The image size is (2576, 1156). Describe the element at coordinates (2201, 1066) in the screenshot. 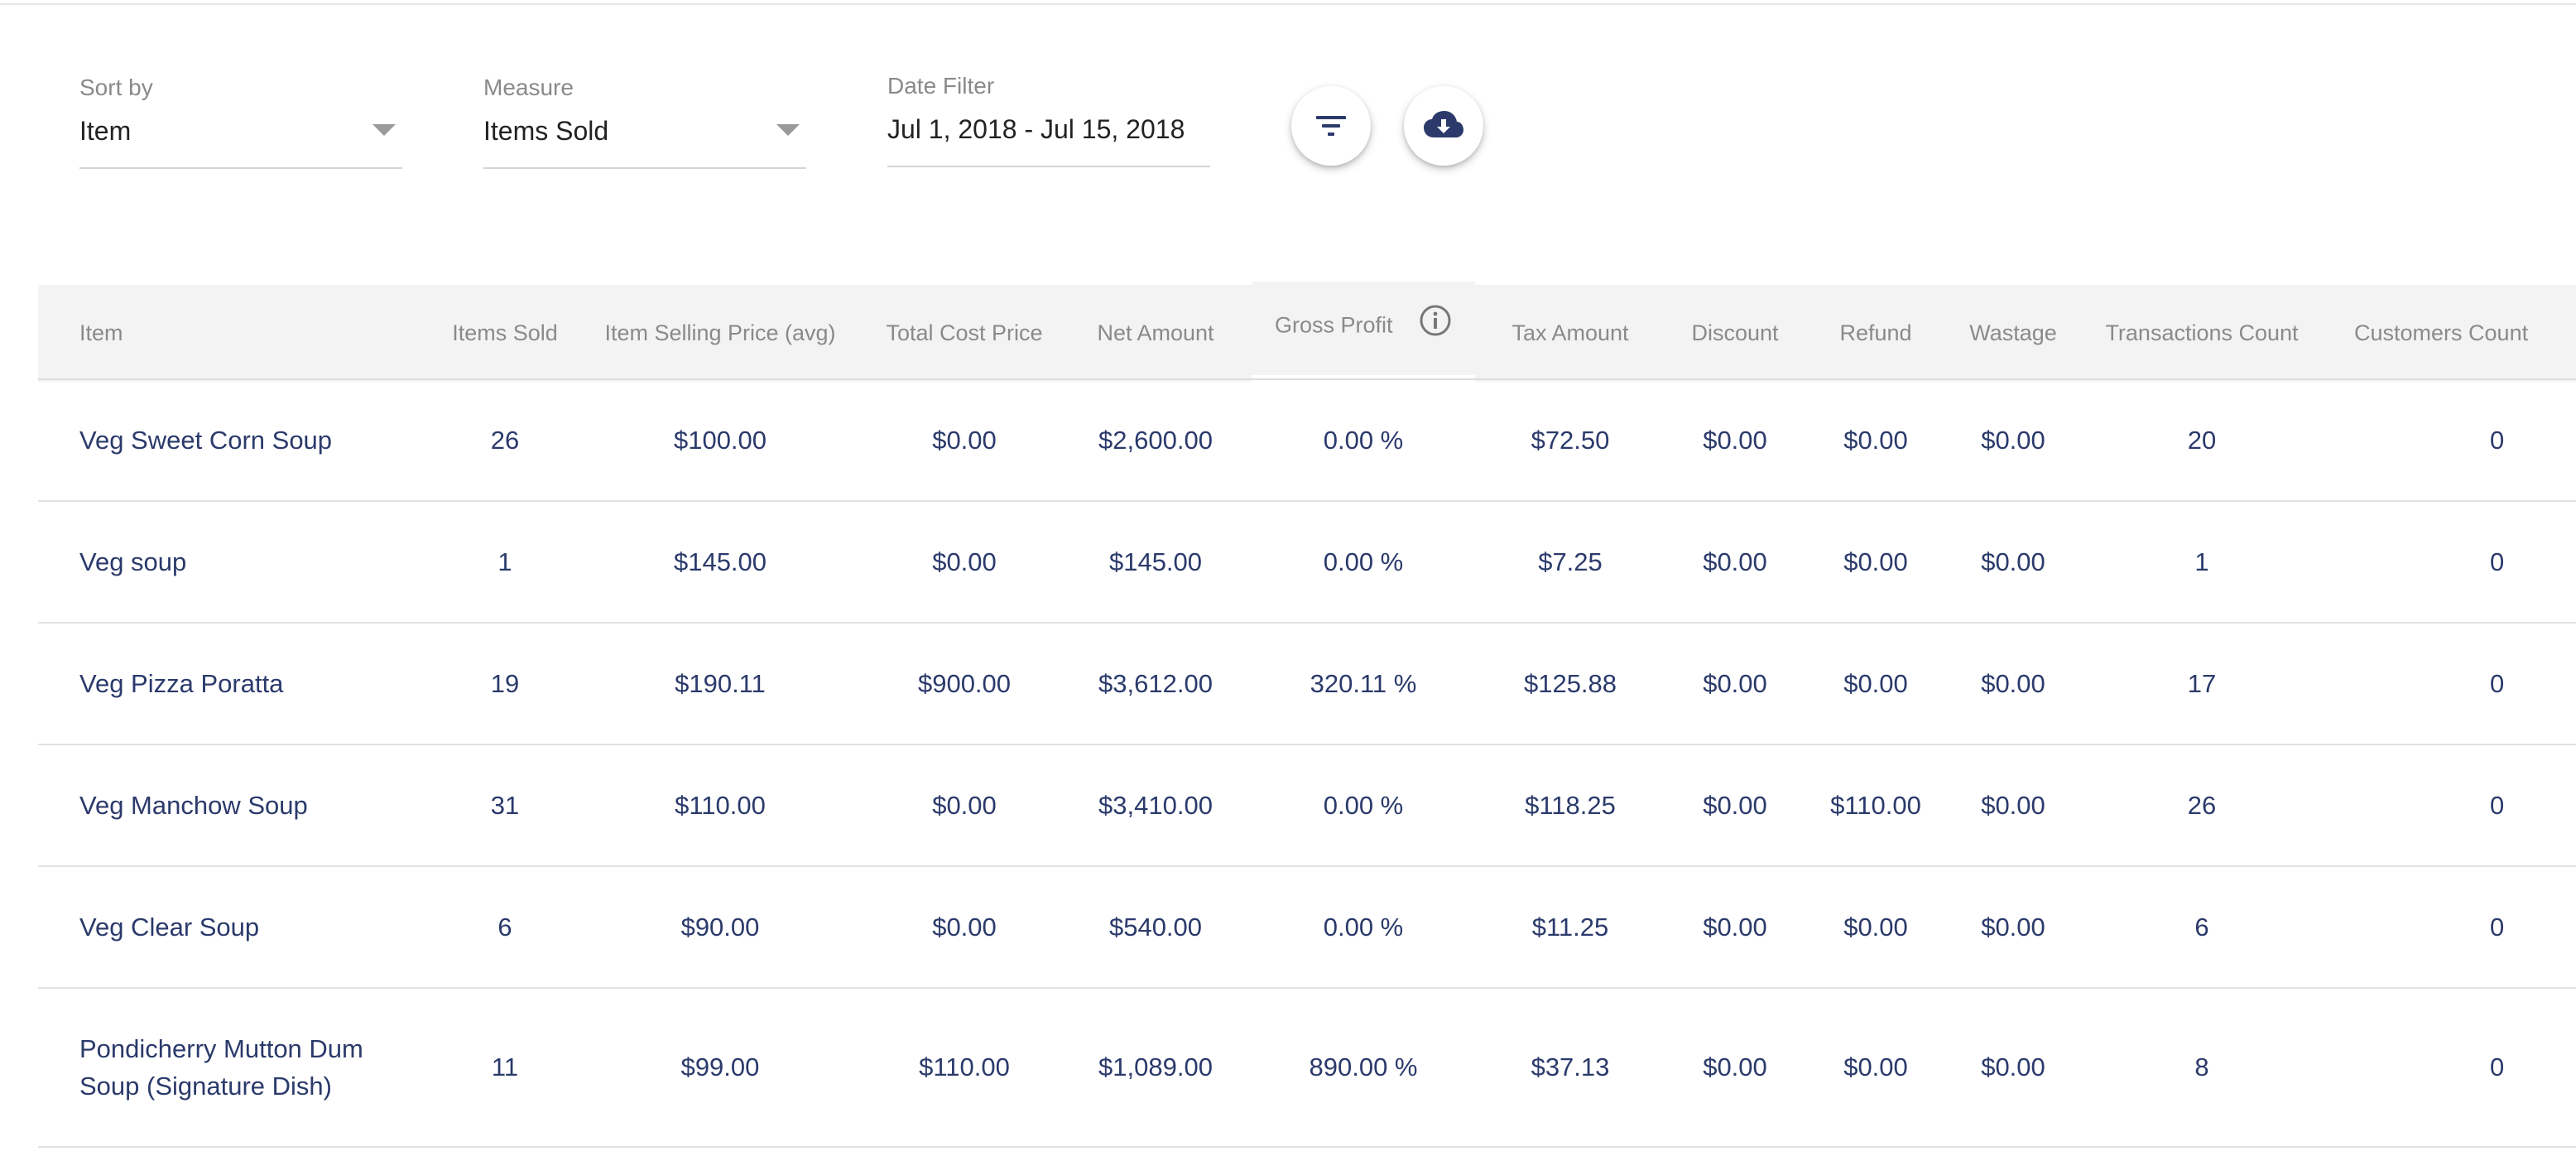

I see `transactions-count-cell: 8` at that location.